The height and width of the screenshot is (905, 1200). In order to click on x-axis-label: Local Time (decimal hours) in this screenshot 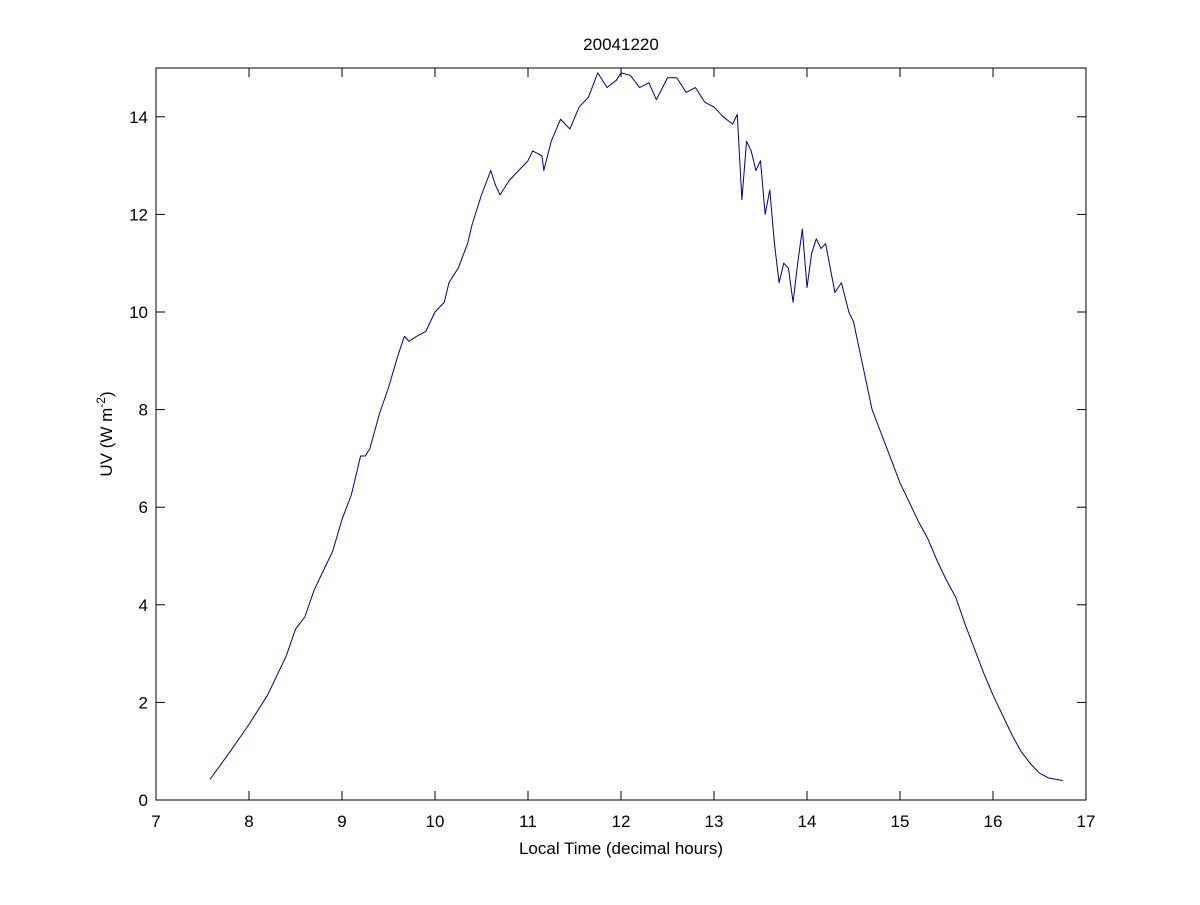, I will do `click(621, 848)`.